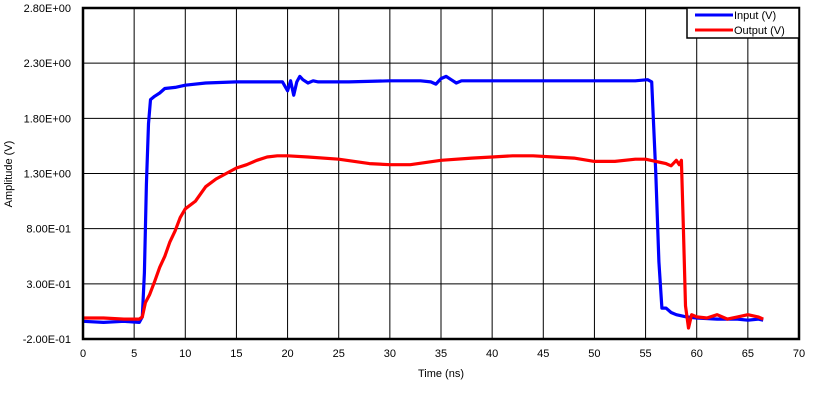 Image resolution: width=831 pixels, height=401 pixels. What do you see at coordinates (47, 64) in the screenshot?
I see `y-tick-label: 2.30E+00` at bounding box center [47, 64].